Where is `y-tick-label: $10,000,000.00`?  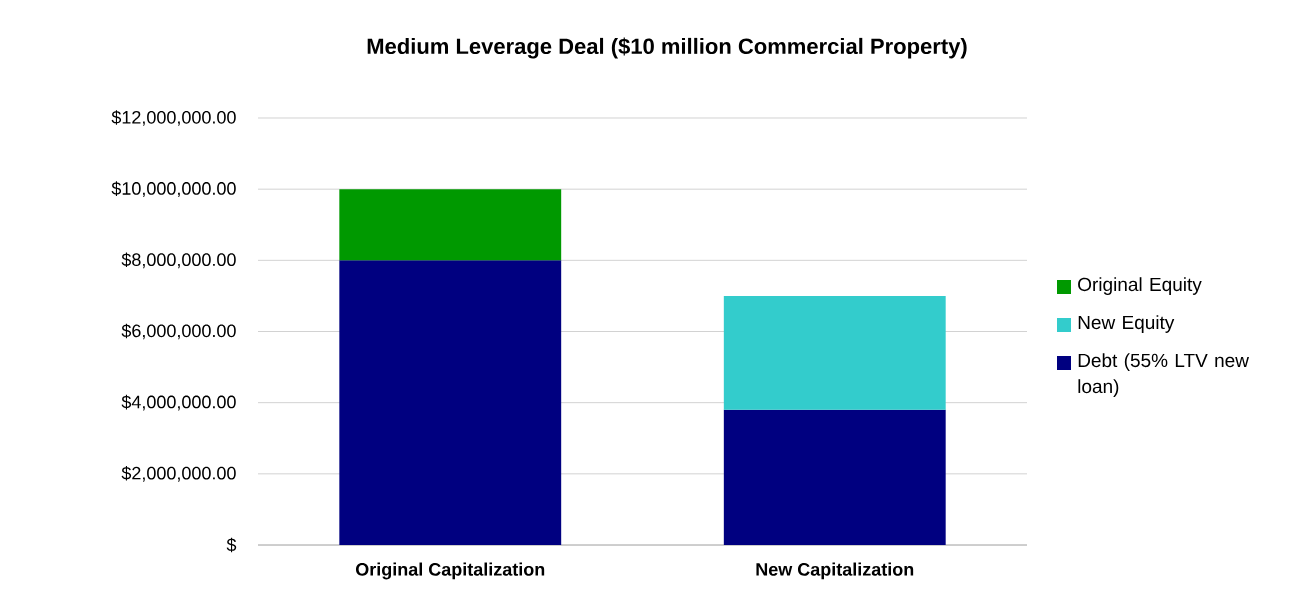
y-tick-label: $10,000,000.00 is located at coordinates (173, 189).